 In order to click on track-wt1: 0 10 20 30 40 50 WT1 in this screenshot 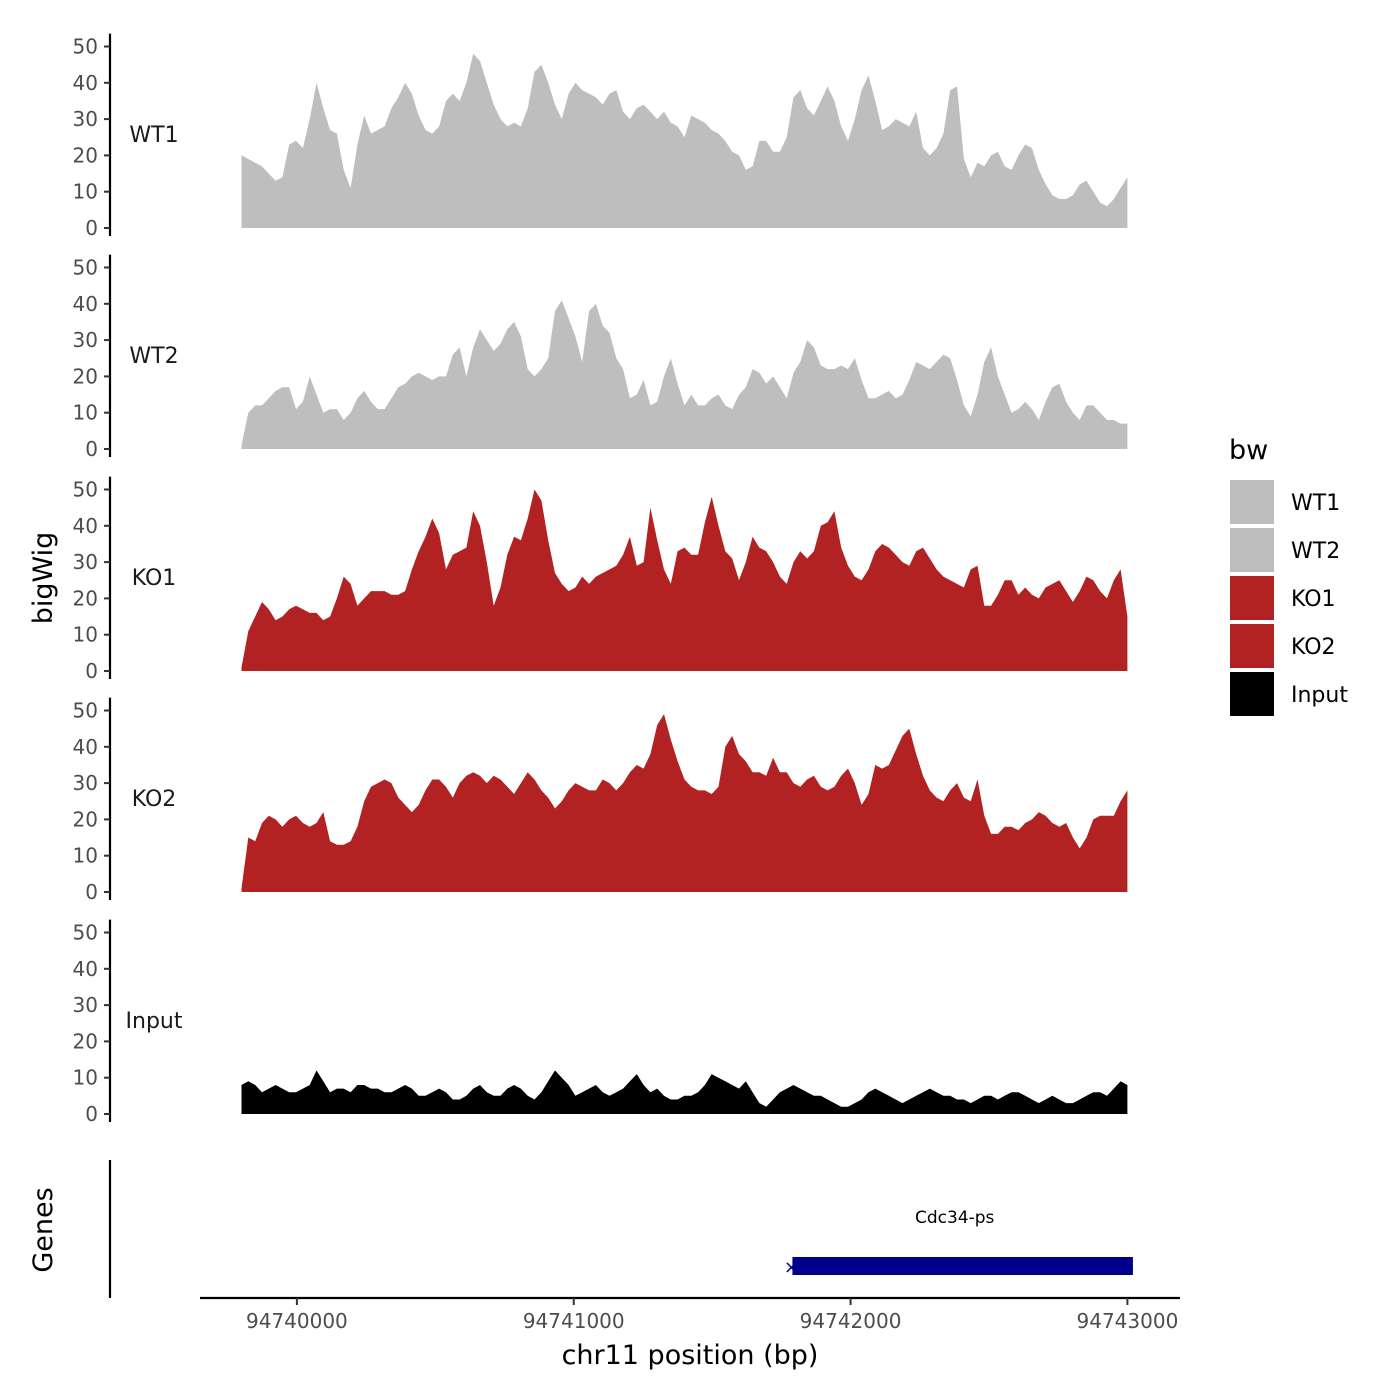, I will do `click(600, 136)`.